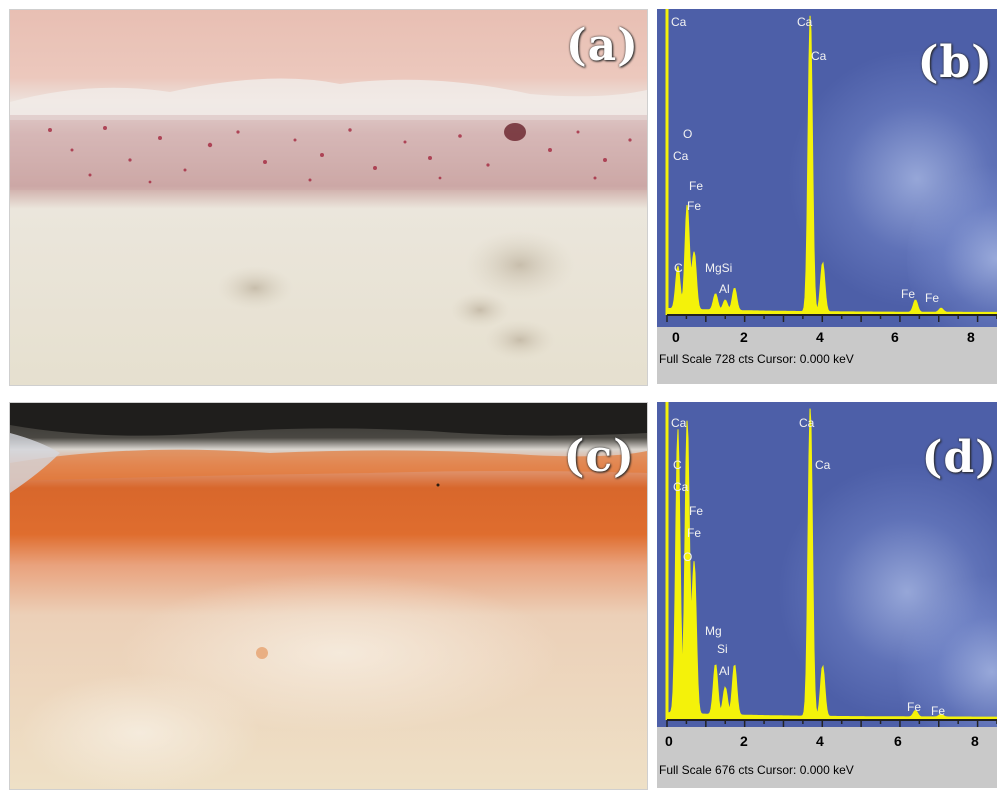  I want to click on peak-label-si: Si, so click(722, 649).